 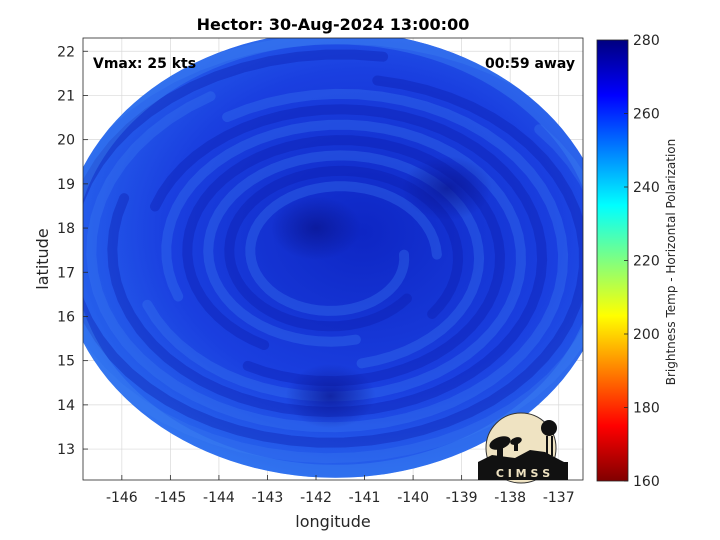 What do you see at coordinates (523, 473) in the screenshot?
I see `cimss-logo-text: C I M S S` at bounding box center [523, 473].